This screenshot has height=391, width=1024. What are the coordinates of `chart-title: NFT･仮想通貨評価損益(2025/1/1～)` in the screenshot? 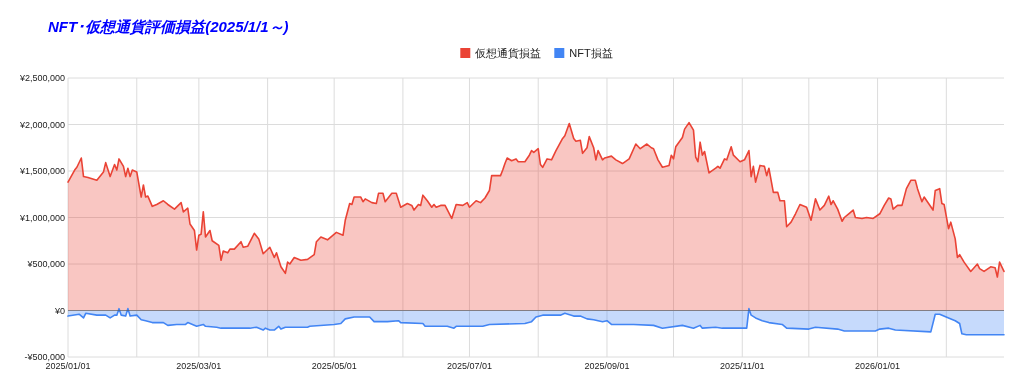 It's located at (168, 27).